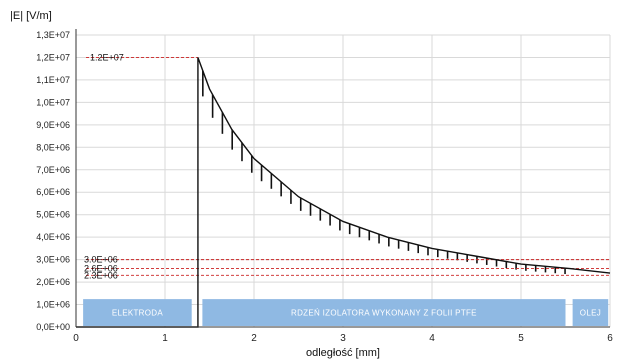 This screenshot has width=617, height=363. I want to click on y-tick-label: 1,1E+07, so click(53, 80).